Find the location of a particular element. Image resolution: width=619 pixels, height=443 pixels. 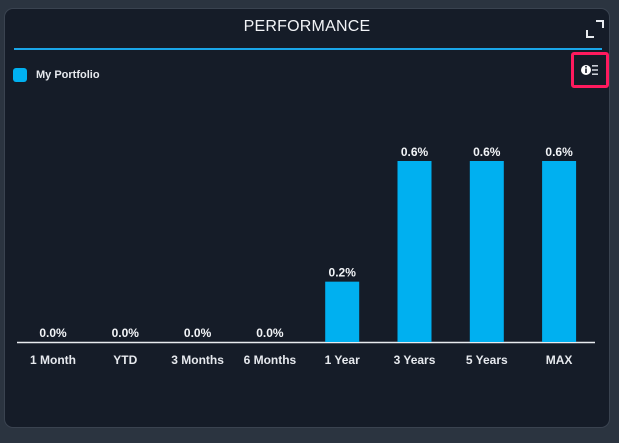

x-tick-label: 3 Months is located at coordinates (197, 360).